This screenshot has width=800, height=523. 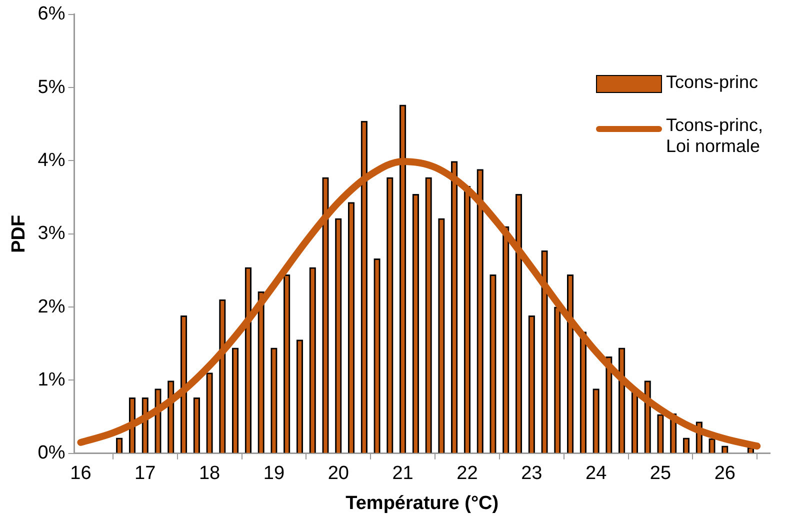 What do you see at coordinates (596, 473) in the screenshot?
I see `x-tick-label: 24` at bounding box center [596, 473].